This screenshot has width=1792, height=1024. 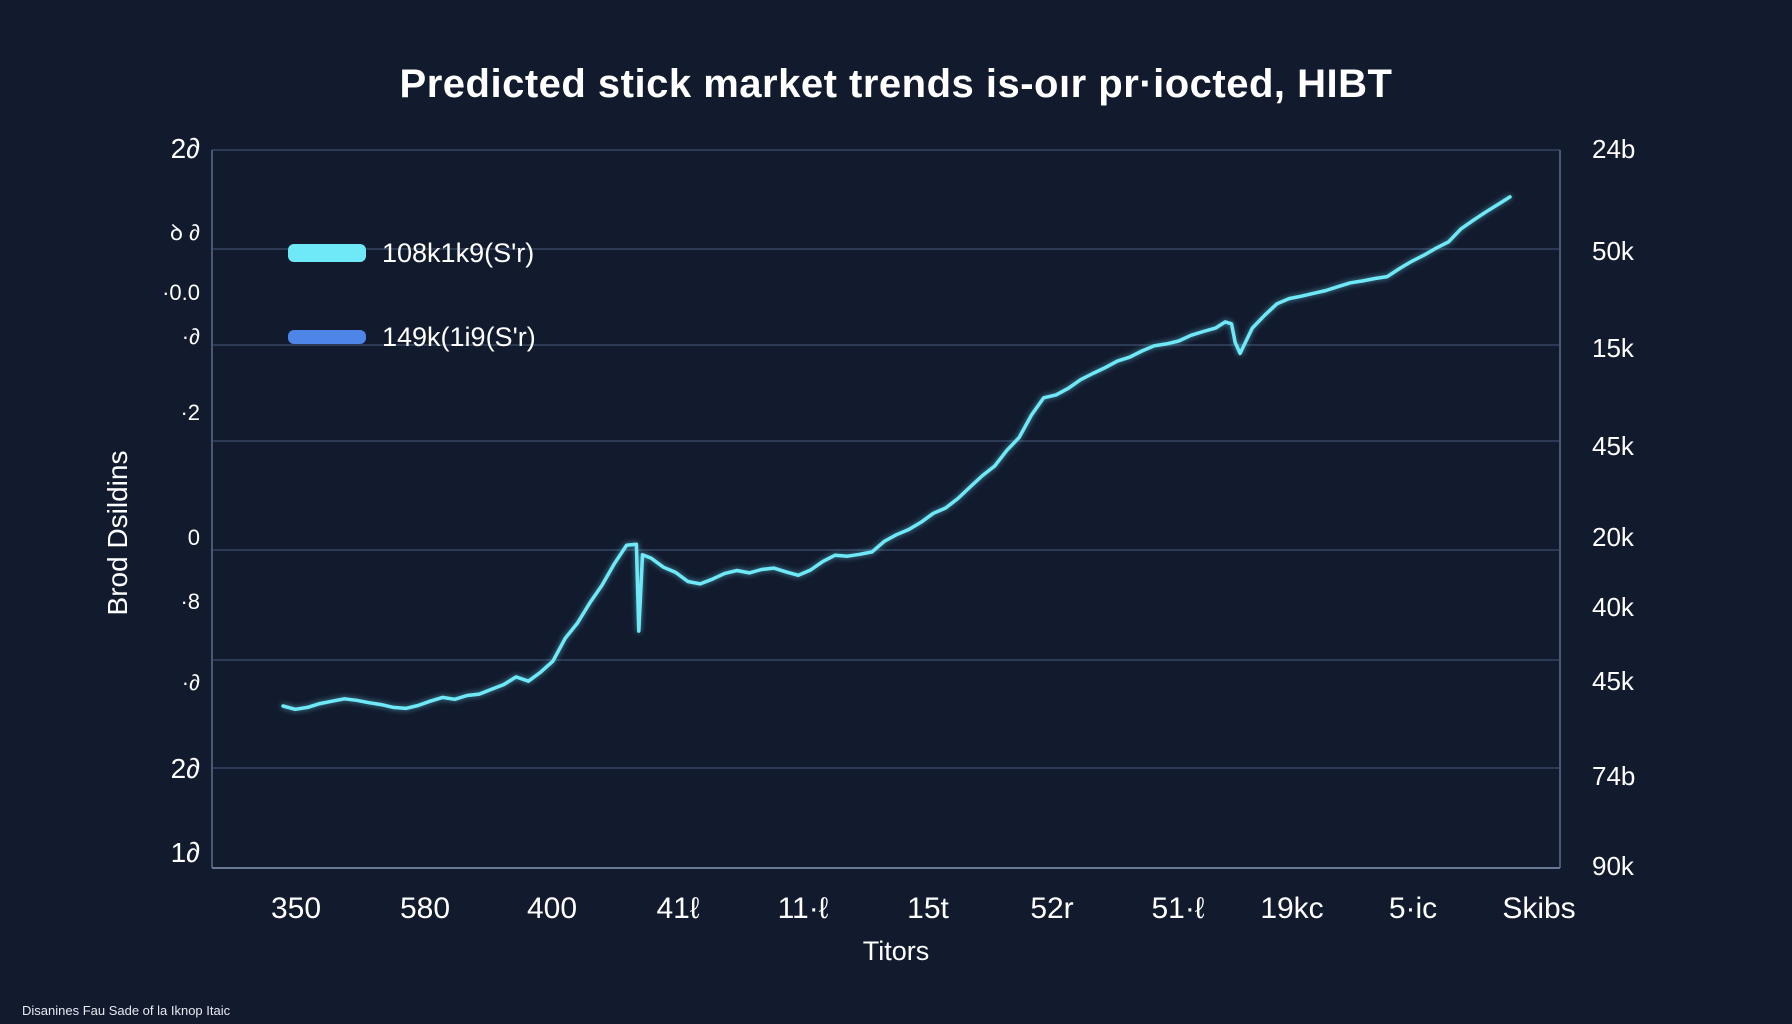 What do you see at coordinates (1413, 908) in the screenshot?
I see `x-tick-label-10: 5·ic` at bounding box center [1413, 908].